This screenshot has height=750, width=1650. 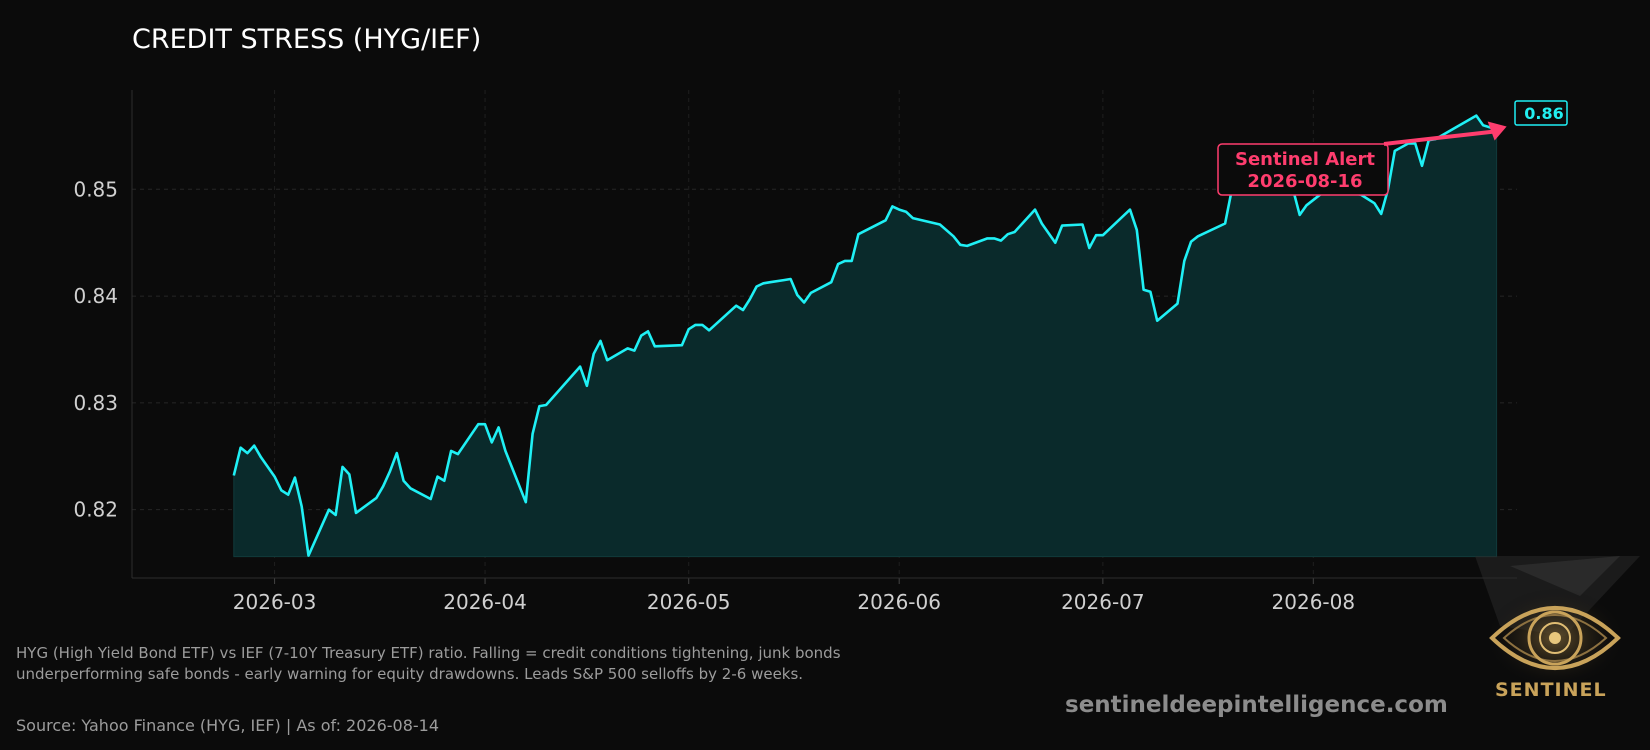 I want to click on logo-text: SENTINEL, so click(x=1551, y=690).